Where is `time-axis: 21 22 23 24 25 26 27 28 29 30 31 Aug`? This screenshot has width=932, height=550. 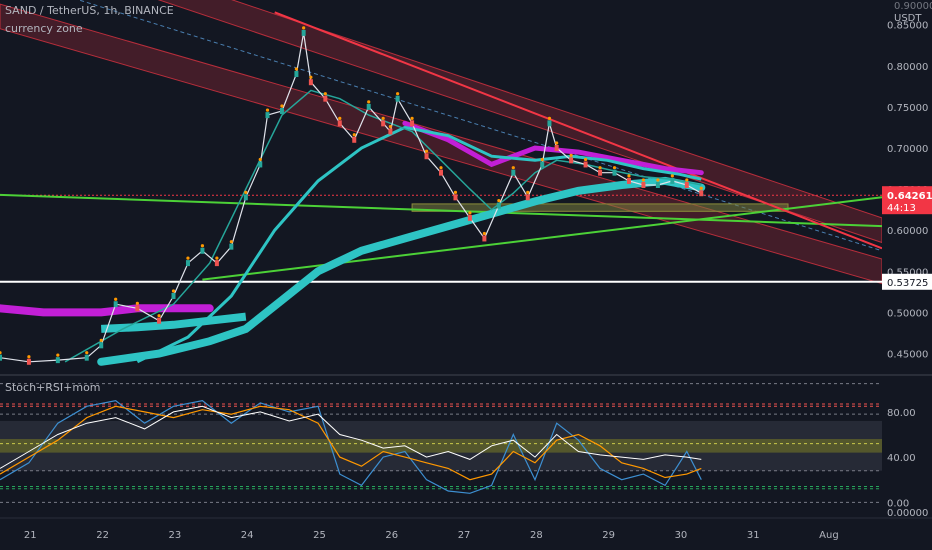
time-axis: 21 22 23 24 25 26 27 28 29 30 31 Aug is located at coordinates (431, 535).